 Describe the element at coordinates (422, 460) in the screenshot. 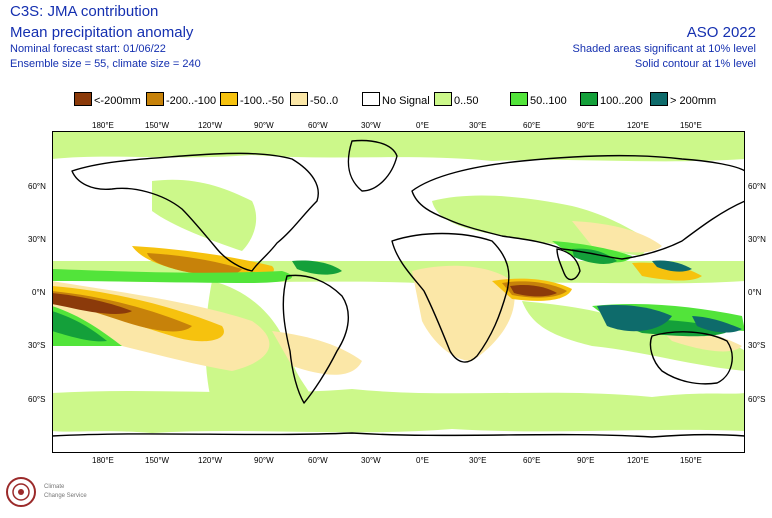

I see `lon-label-bottom: 0°E` at that location.